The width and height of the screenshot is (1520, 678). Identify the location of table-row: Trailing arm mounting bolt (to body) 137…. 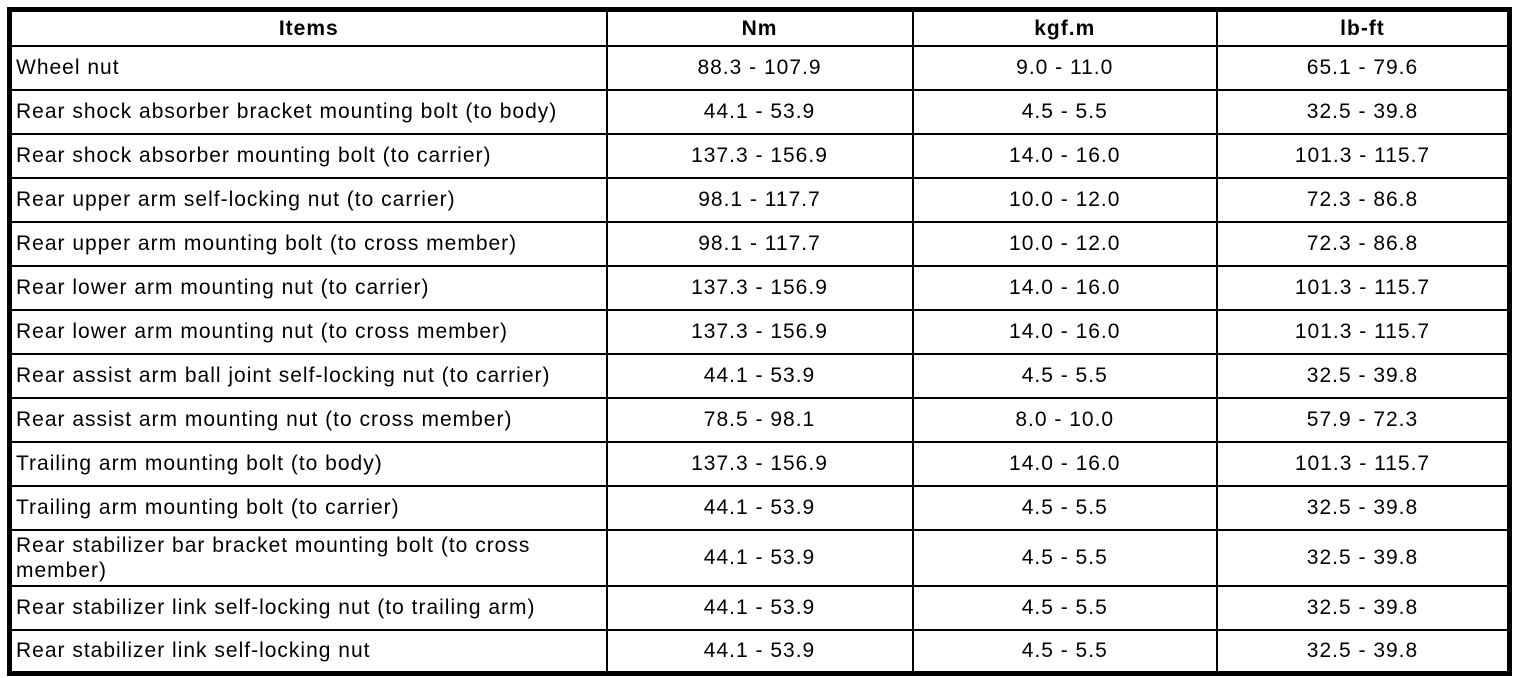
(759, 463).